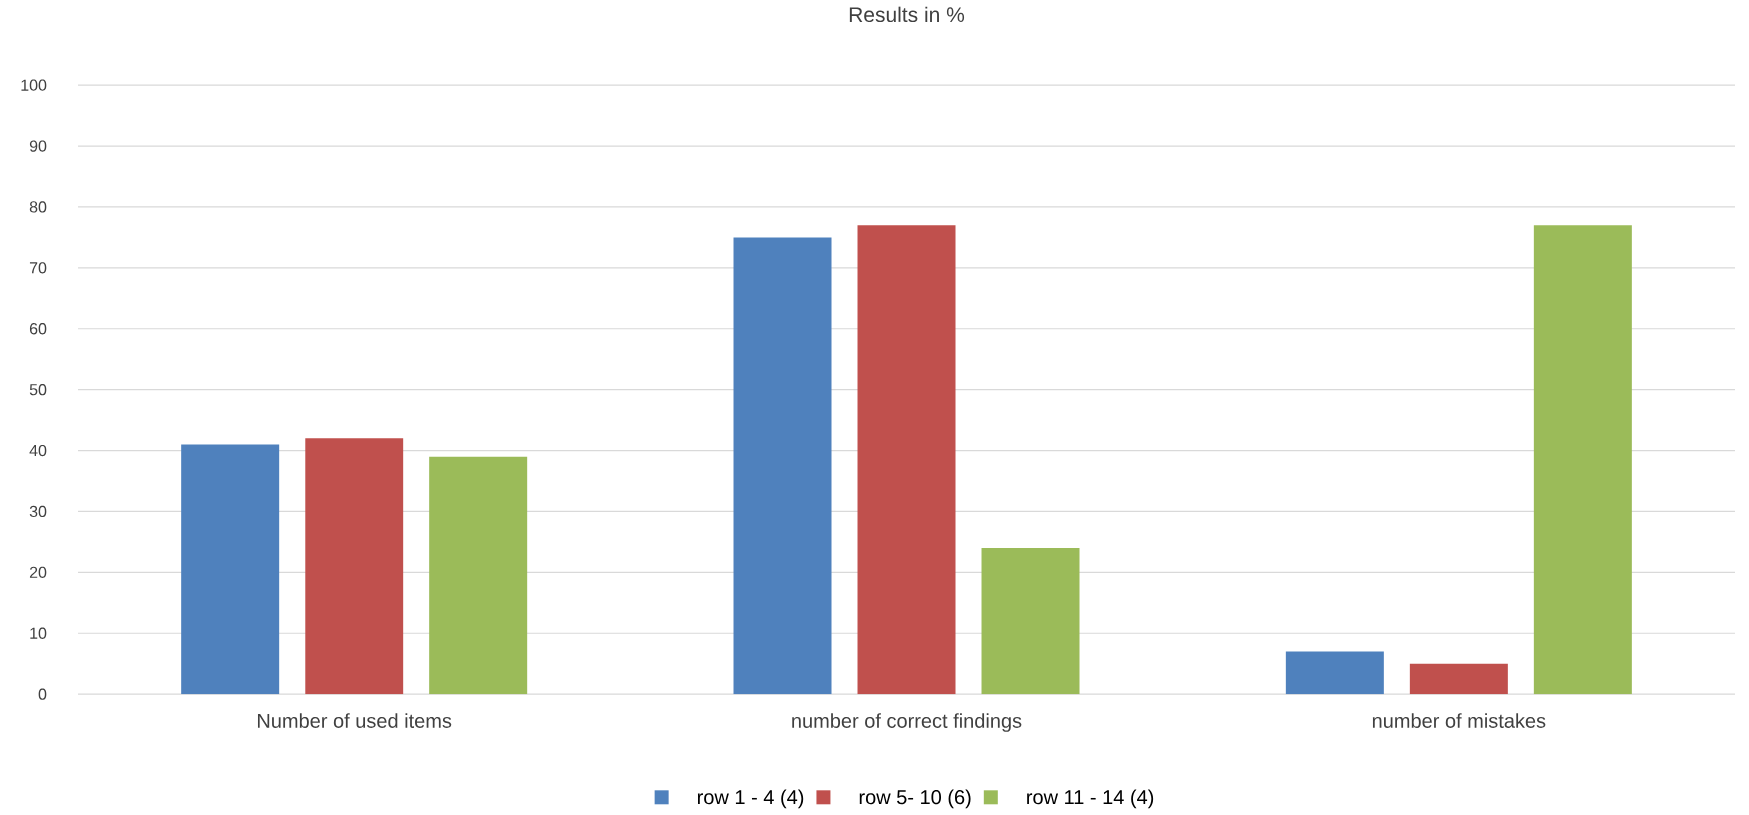  What do you see at coordinates (38, 633) in the screenshot?
I see `y-tick-label: 10` at bounding box center [38, 633].